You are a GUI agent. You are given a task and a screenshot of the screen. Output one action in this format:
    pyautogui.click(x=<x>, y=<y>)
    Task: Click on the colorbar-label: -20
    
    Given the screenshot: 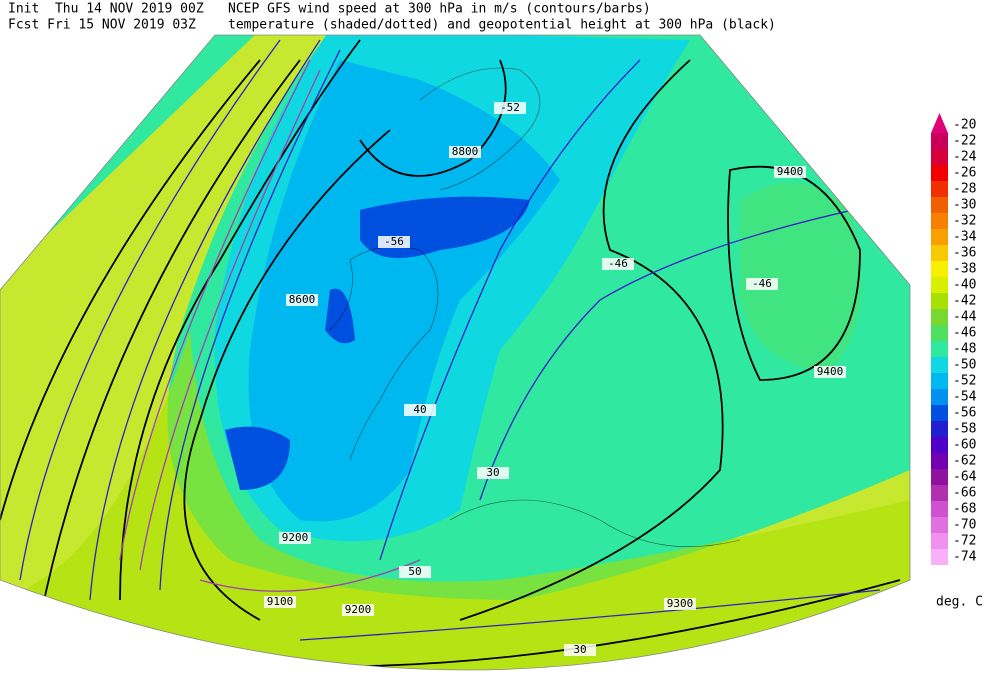 What is the action you would take?
    pyautogui.click(x=964, y=125)
    